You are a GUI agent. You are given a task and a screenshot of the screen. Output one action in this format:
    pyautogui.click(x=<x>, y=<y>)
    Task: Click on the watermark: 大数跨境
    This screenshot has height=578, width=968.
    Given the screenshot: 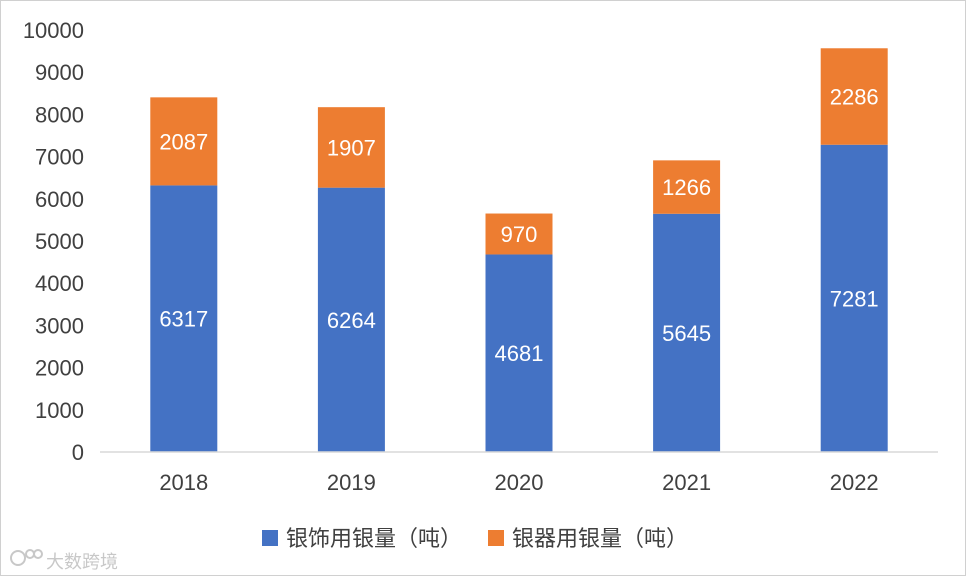 What is the action you would take?
    pyautogui.click(x=64, y=561)
    